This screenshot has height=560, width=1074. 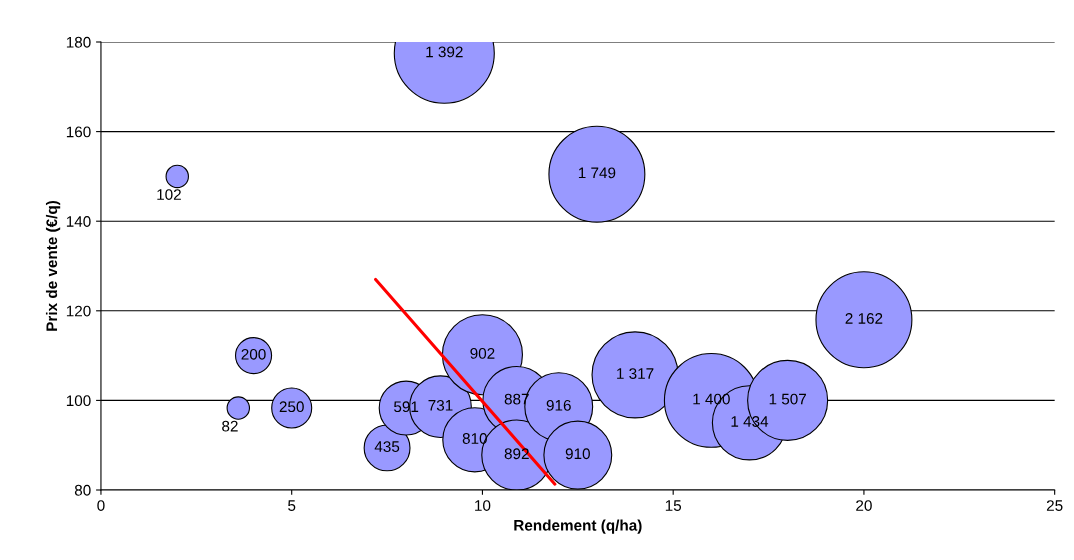 I want to click on annotation: 82, so click(x=230, y=426).